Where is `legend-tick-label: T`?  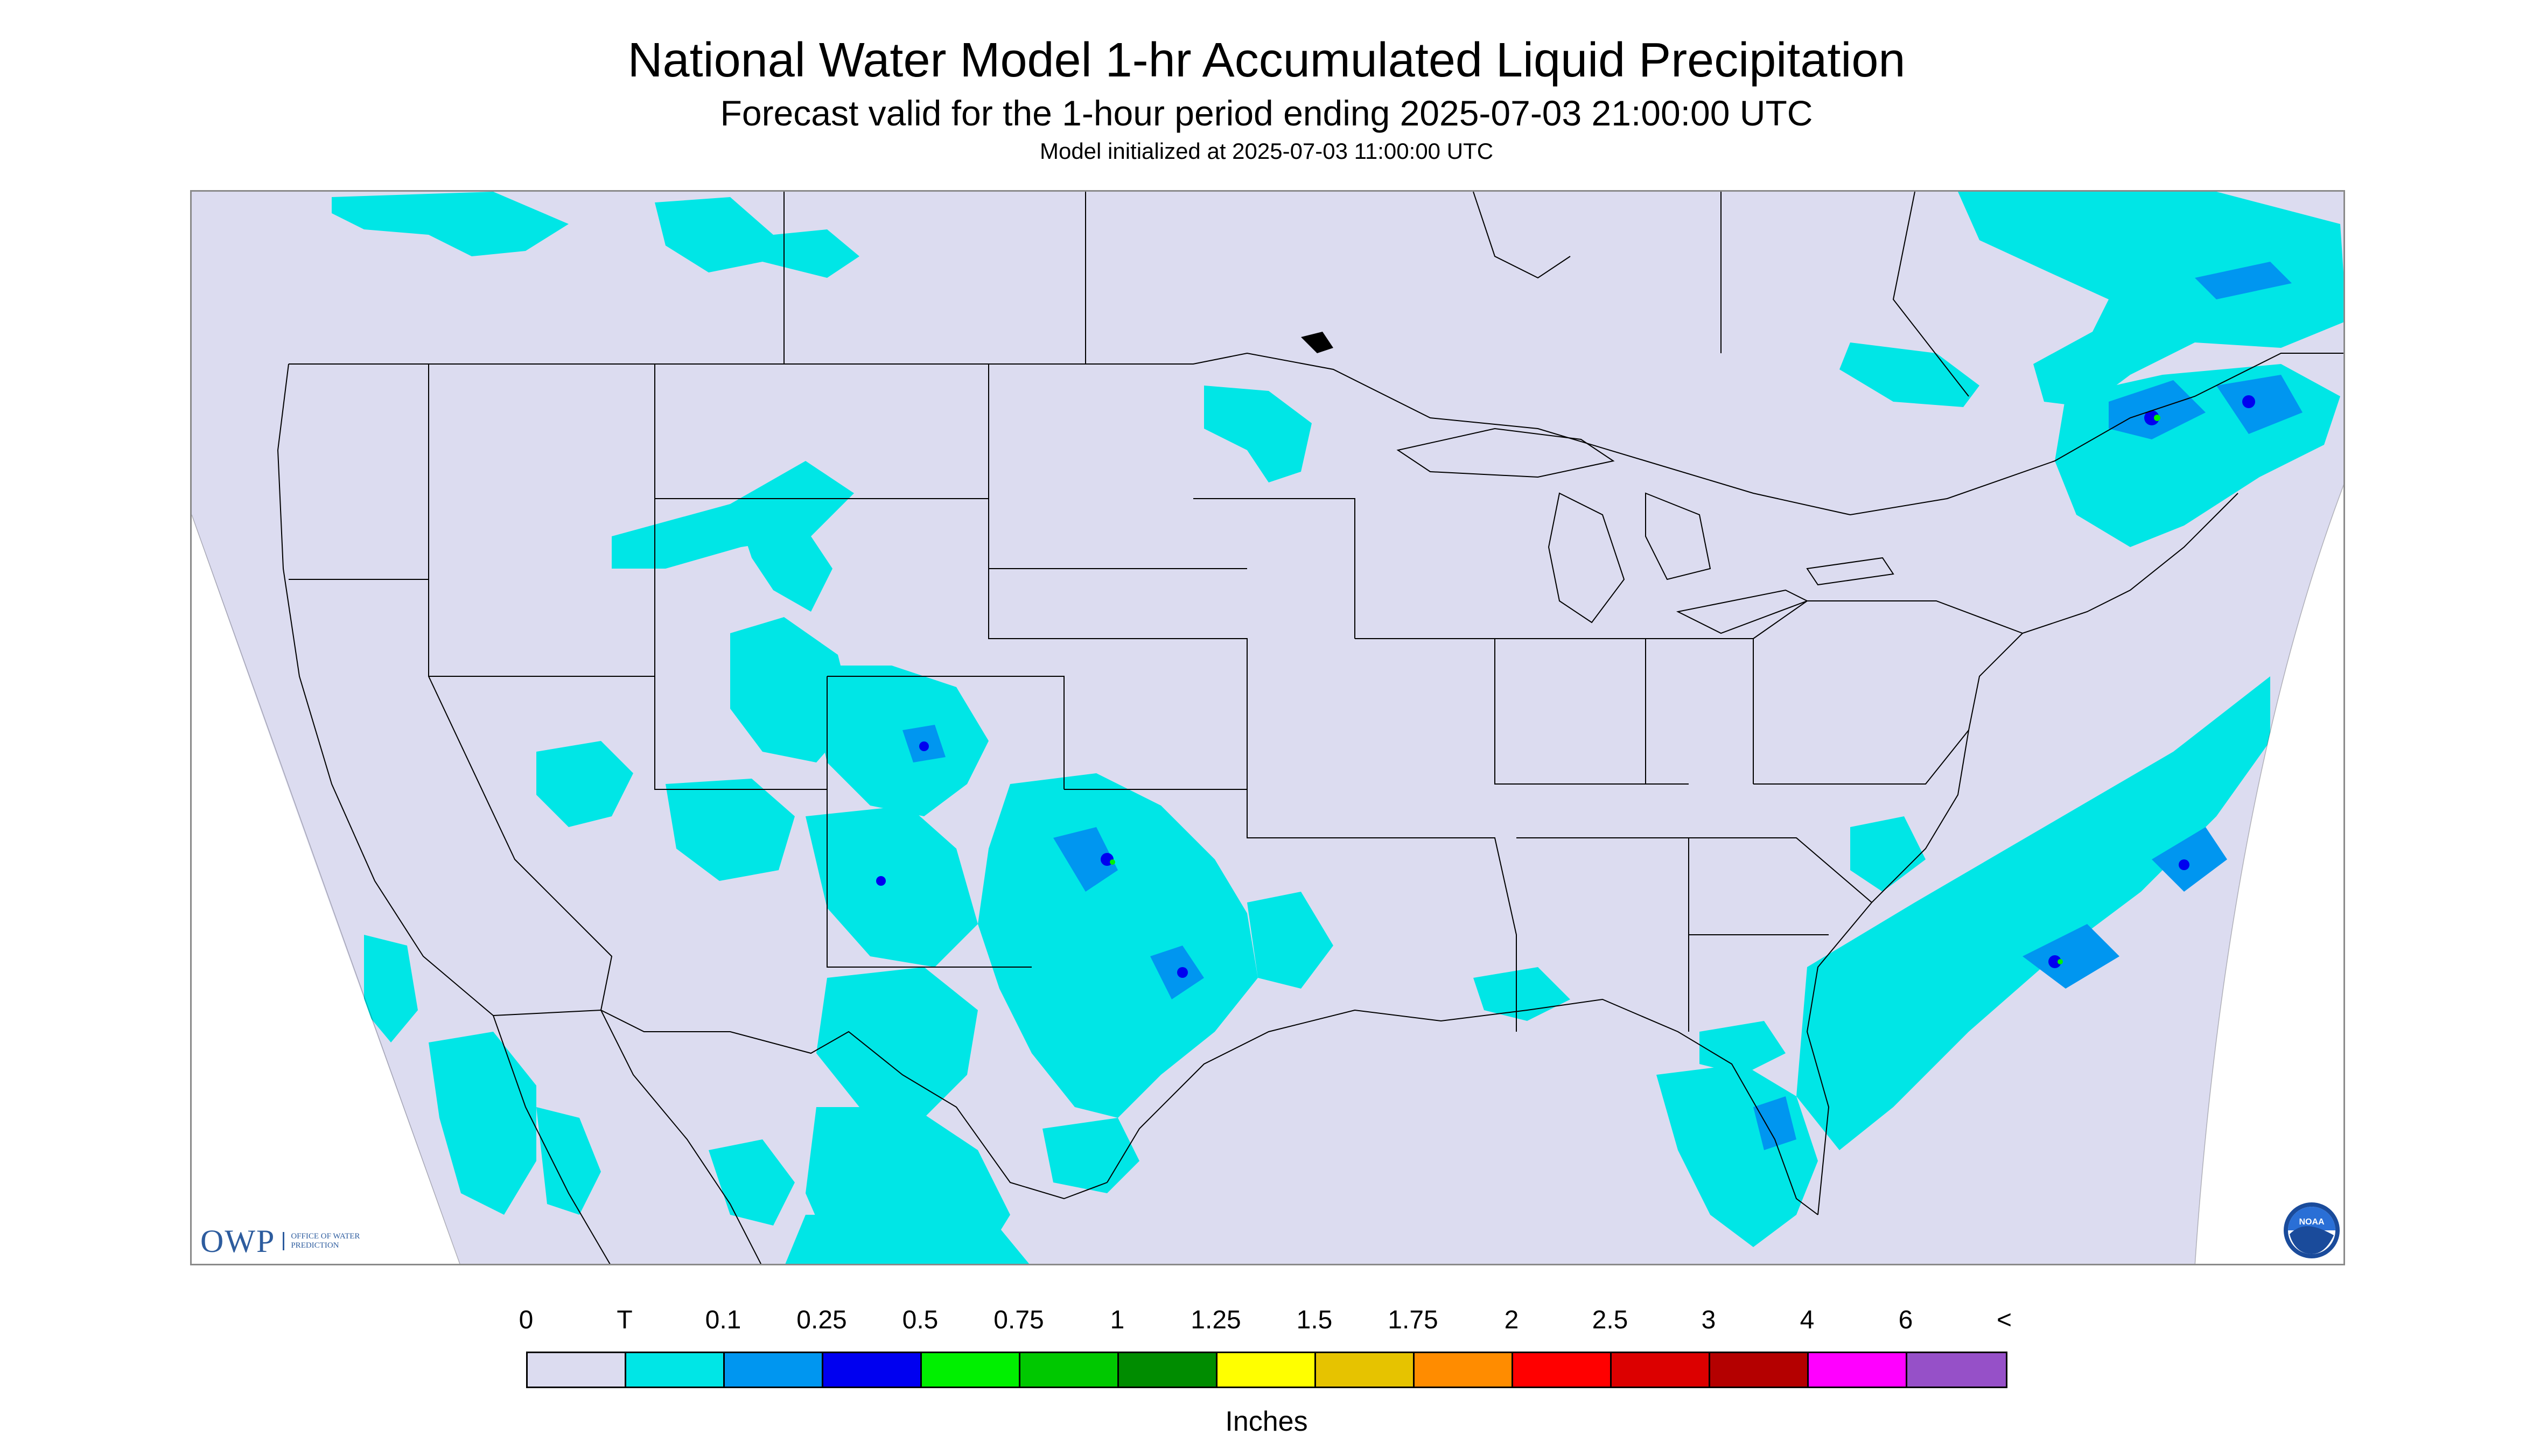
legend-tick-label: T is located at coordinates (625, 1320).